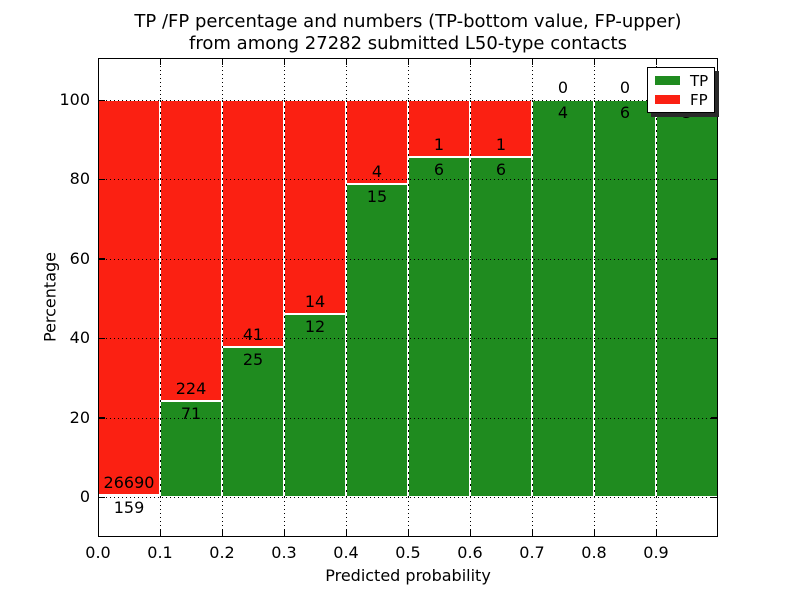 This screenshot has height=600, width=800. Describe the element at coordinates (222, 552) in the screenshot. I see `x-tick-label: 0.2` at that location.